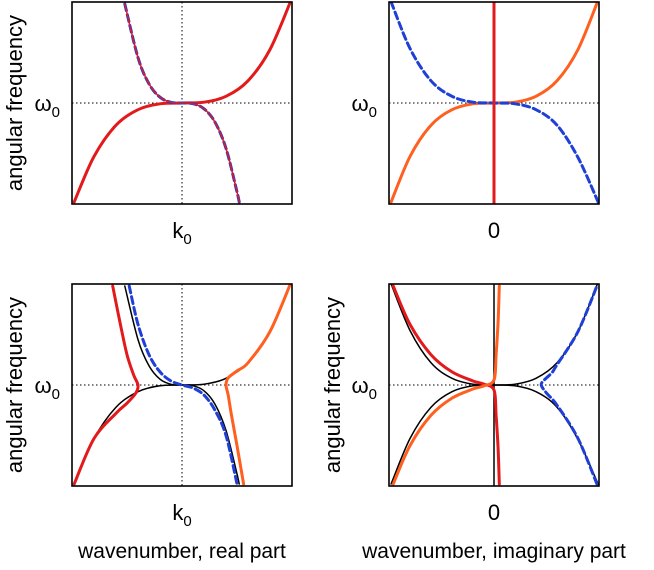 Image resolution: width=654 pixels, height=570 pixels. I want to click on x-axis-label: wavenumber, imaginary part, so click(493, 551).